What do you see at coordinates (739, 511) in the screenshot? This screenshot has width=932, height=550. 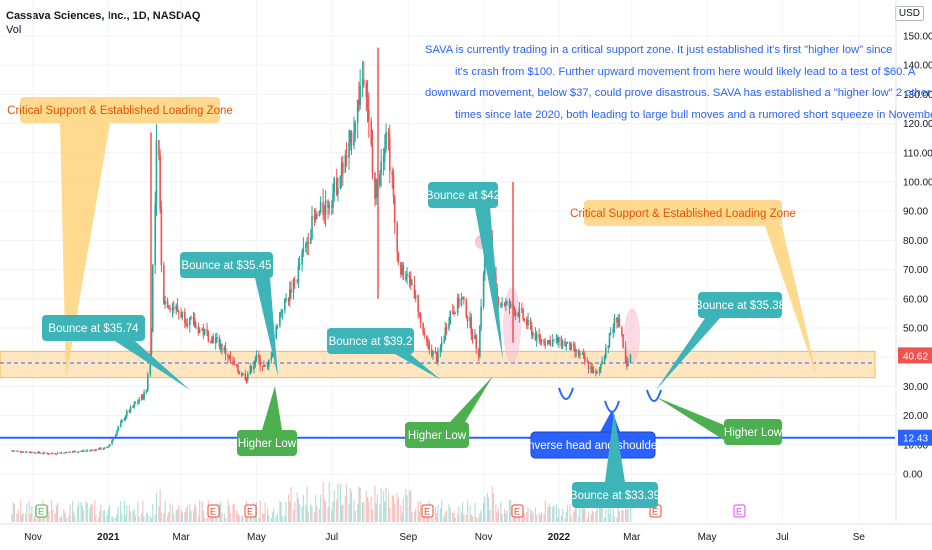 I see `earnings-marker` at bounding box center [739, 511].